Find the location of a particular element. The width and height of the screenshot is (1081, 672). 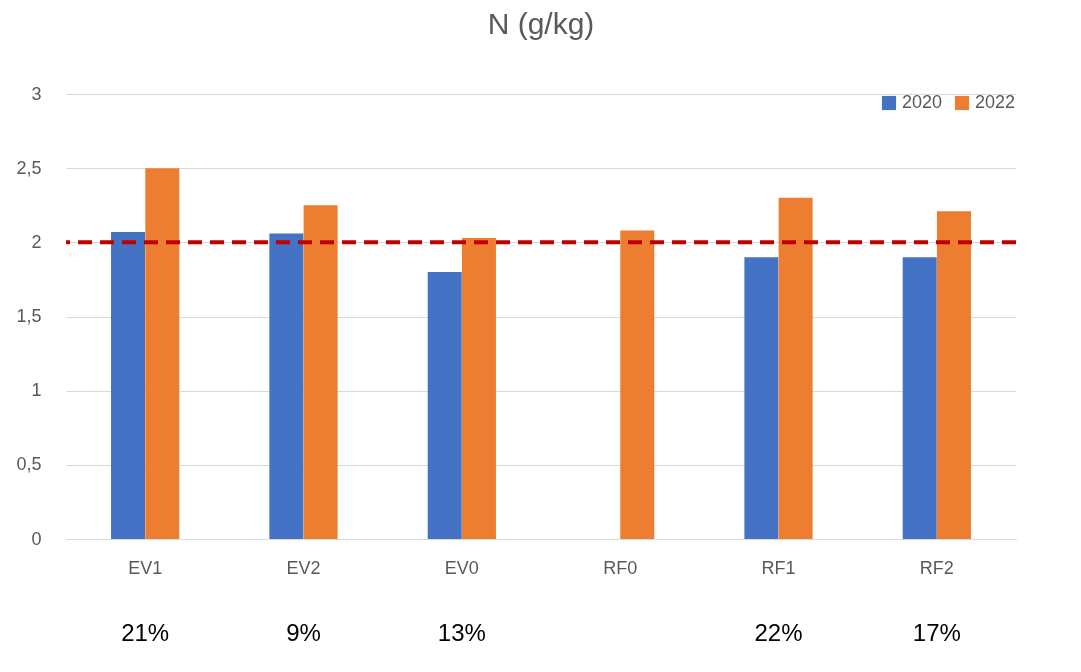

y-tick-label: 1,5 is located at coordinates (29, 316).